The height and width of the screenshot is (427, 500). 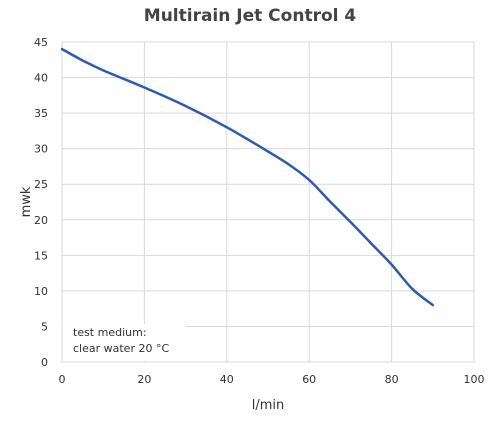 I want to click on x-axis-label: l/min, so click(x=268, y=405).